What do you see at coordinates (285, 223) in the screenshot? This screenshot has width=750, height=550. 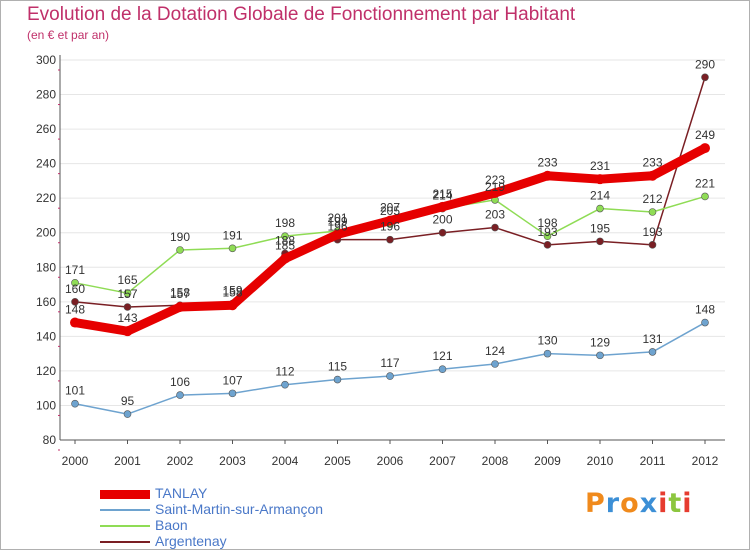 I see `data-label: 198` at bounding box center [285, 223].